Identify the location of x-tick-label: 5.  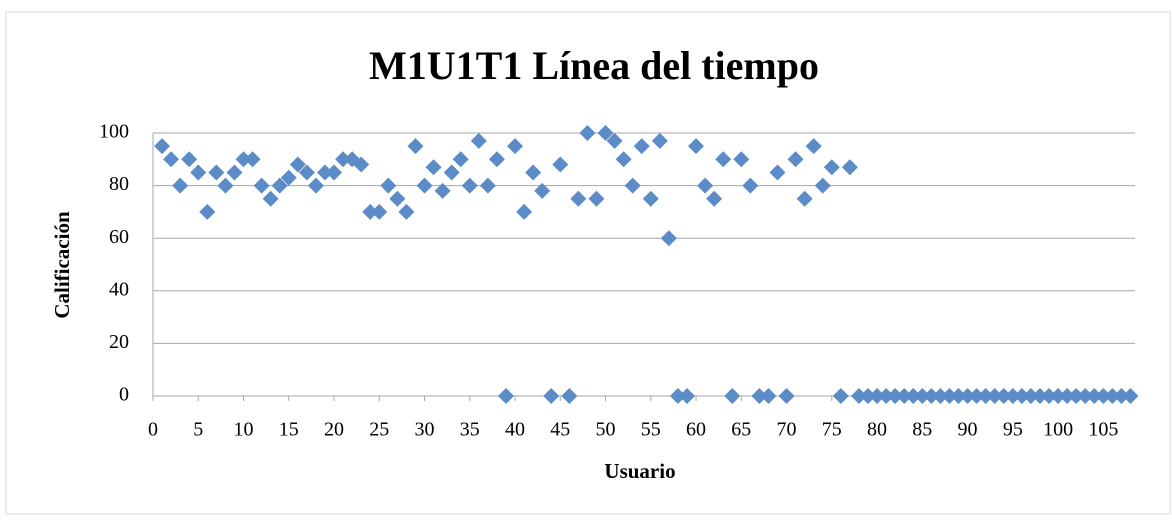
(198, 430).